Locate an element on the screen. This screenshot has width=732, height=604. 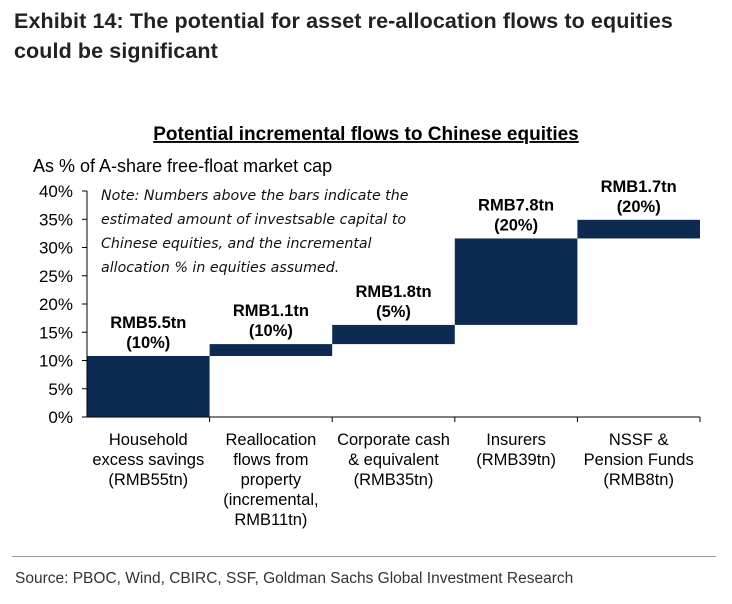
y-tick-label: 15% is located at coordinates (56, 332).